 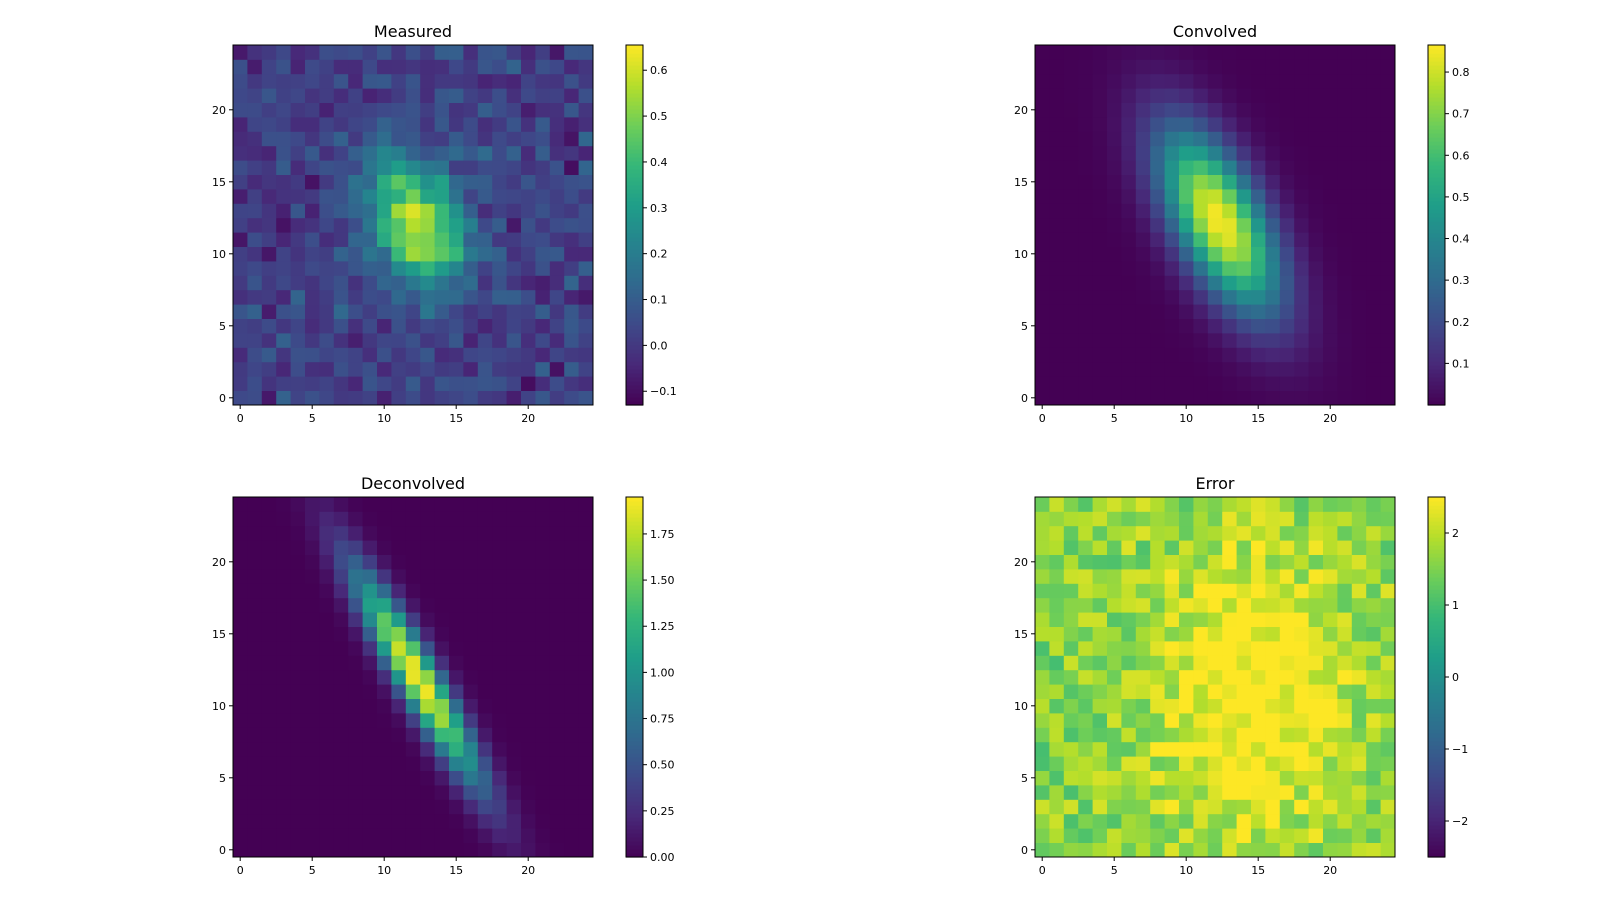 What do you see at coordinates (659, 162) in the screenshot?
I see `colorbar-tick-label: 0.4` at bounding box center [659, 162].